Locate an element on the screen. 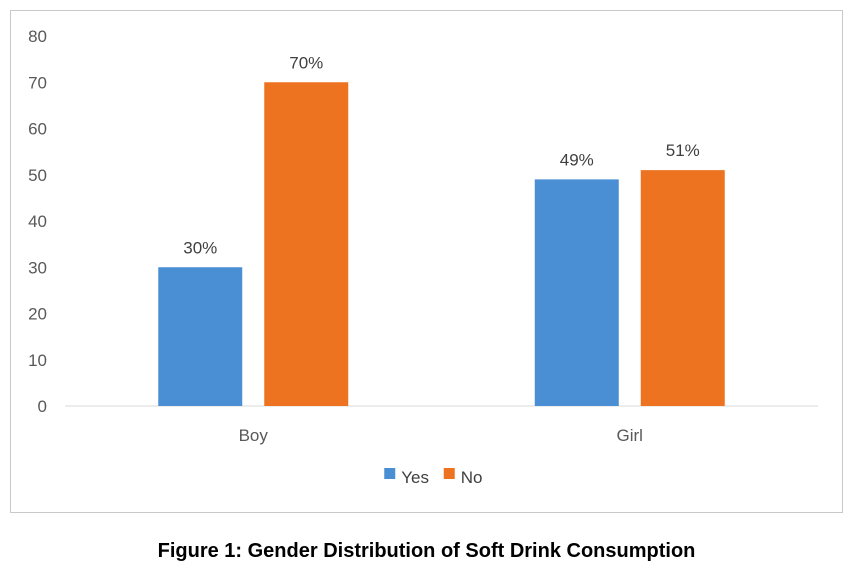 The image size is (853, 577). bar-yes-girl is located at coordinates (576, 292).